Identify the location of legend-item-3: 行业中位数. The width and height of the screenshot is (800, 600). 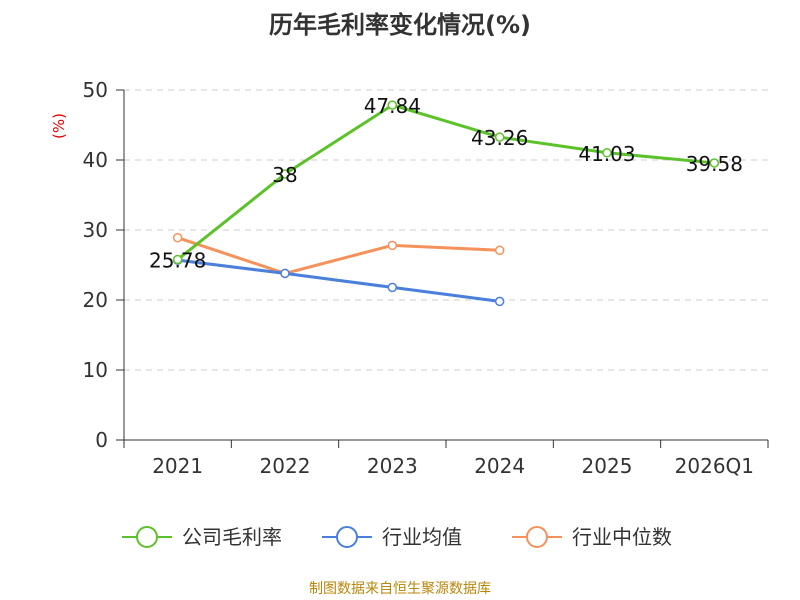
(592, 537).